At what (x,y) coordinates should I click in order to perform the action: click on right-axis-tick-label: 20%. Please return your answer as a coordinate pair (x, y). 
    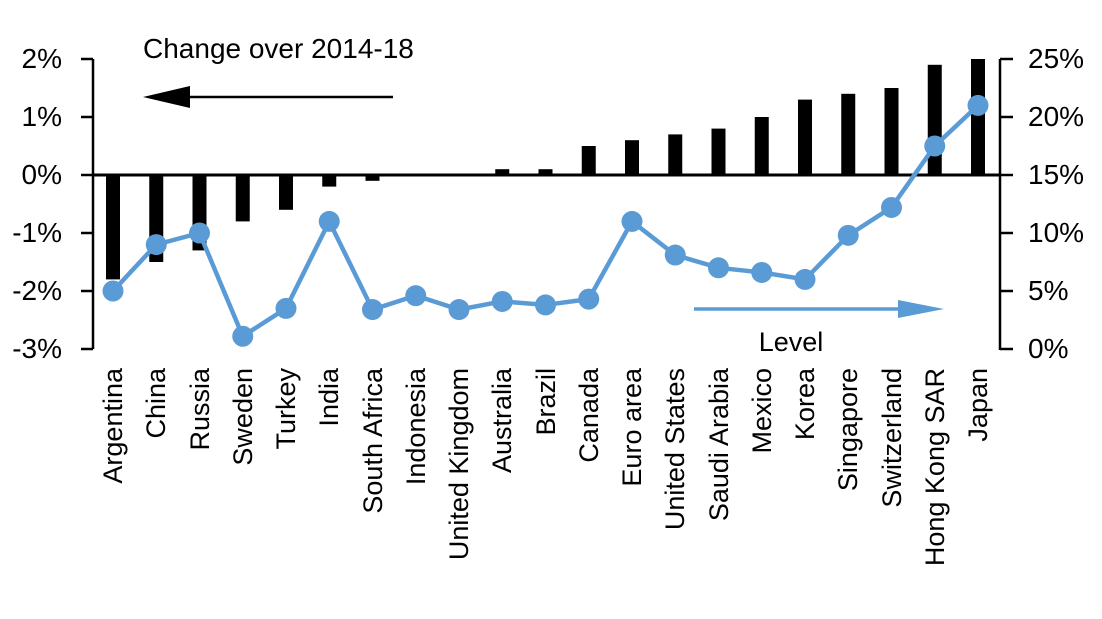
    Looking at the image, I should click on (1056, 116).